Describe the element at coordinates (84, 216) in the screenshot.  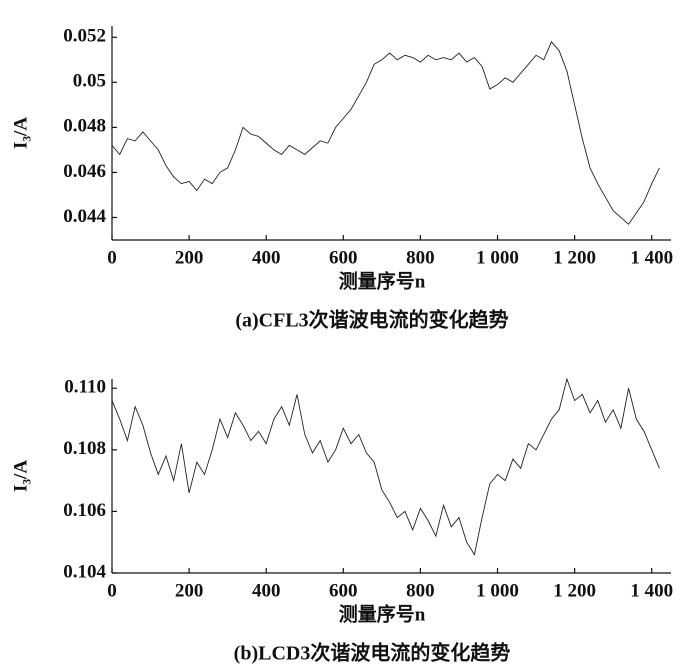
I see `y-tick-label: 0.044` at that location.